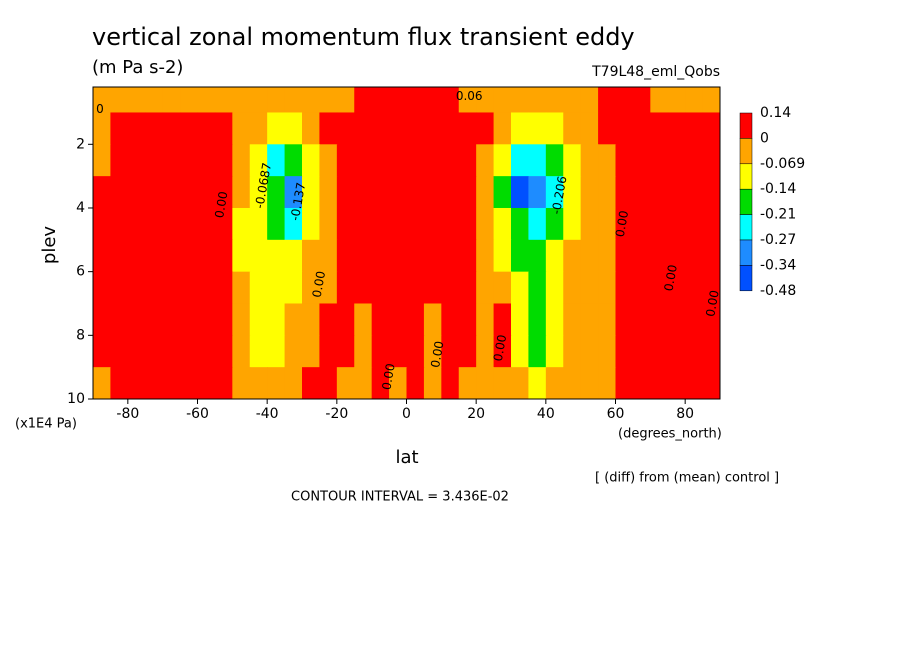  What do you see at coordinates (476, 414) in the screenshot?
I see `x-tick-label: 20` at bounding box center [476, 414].